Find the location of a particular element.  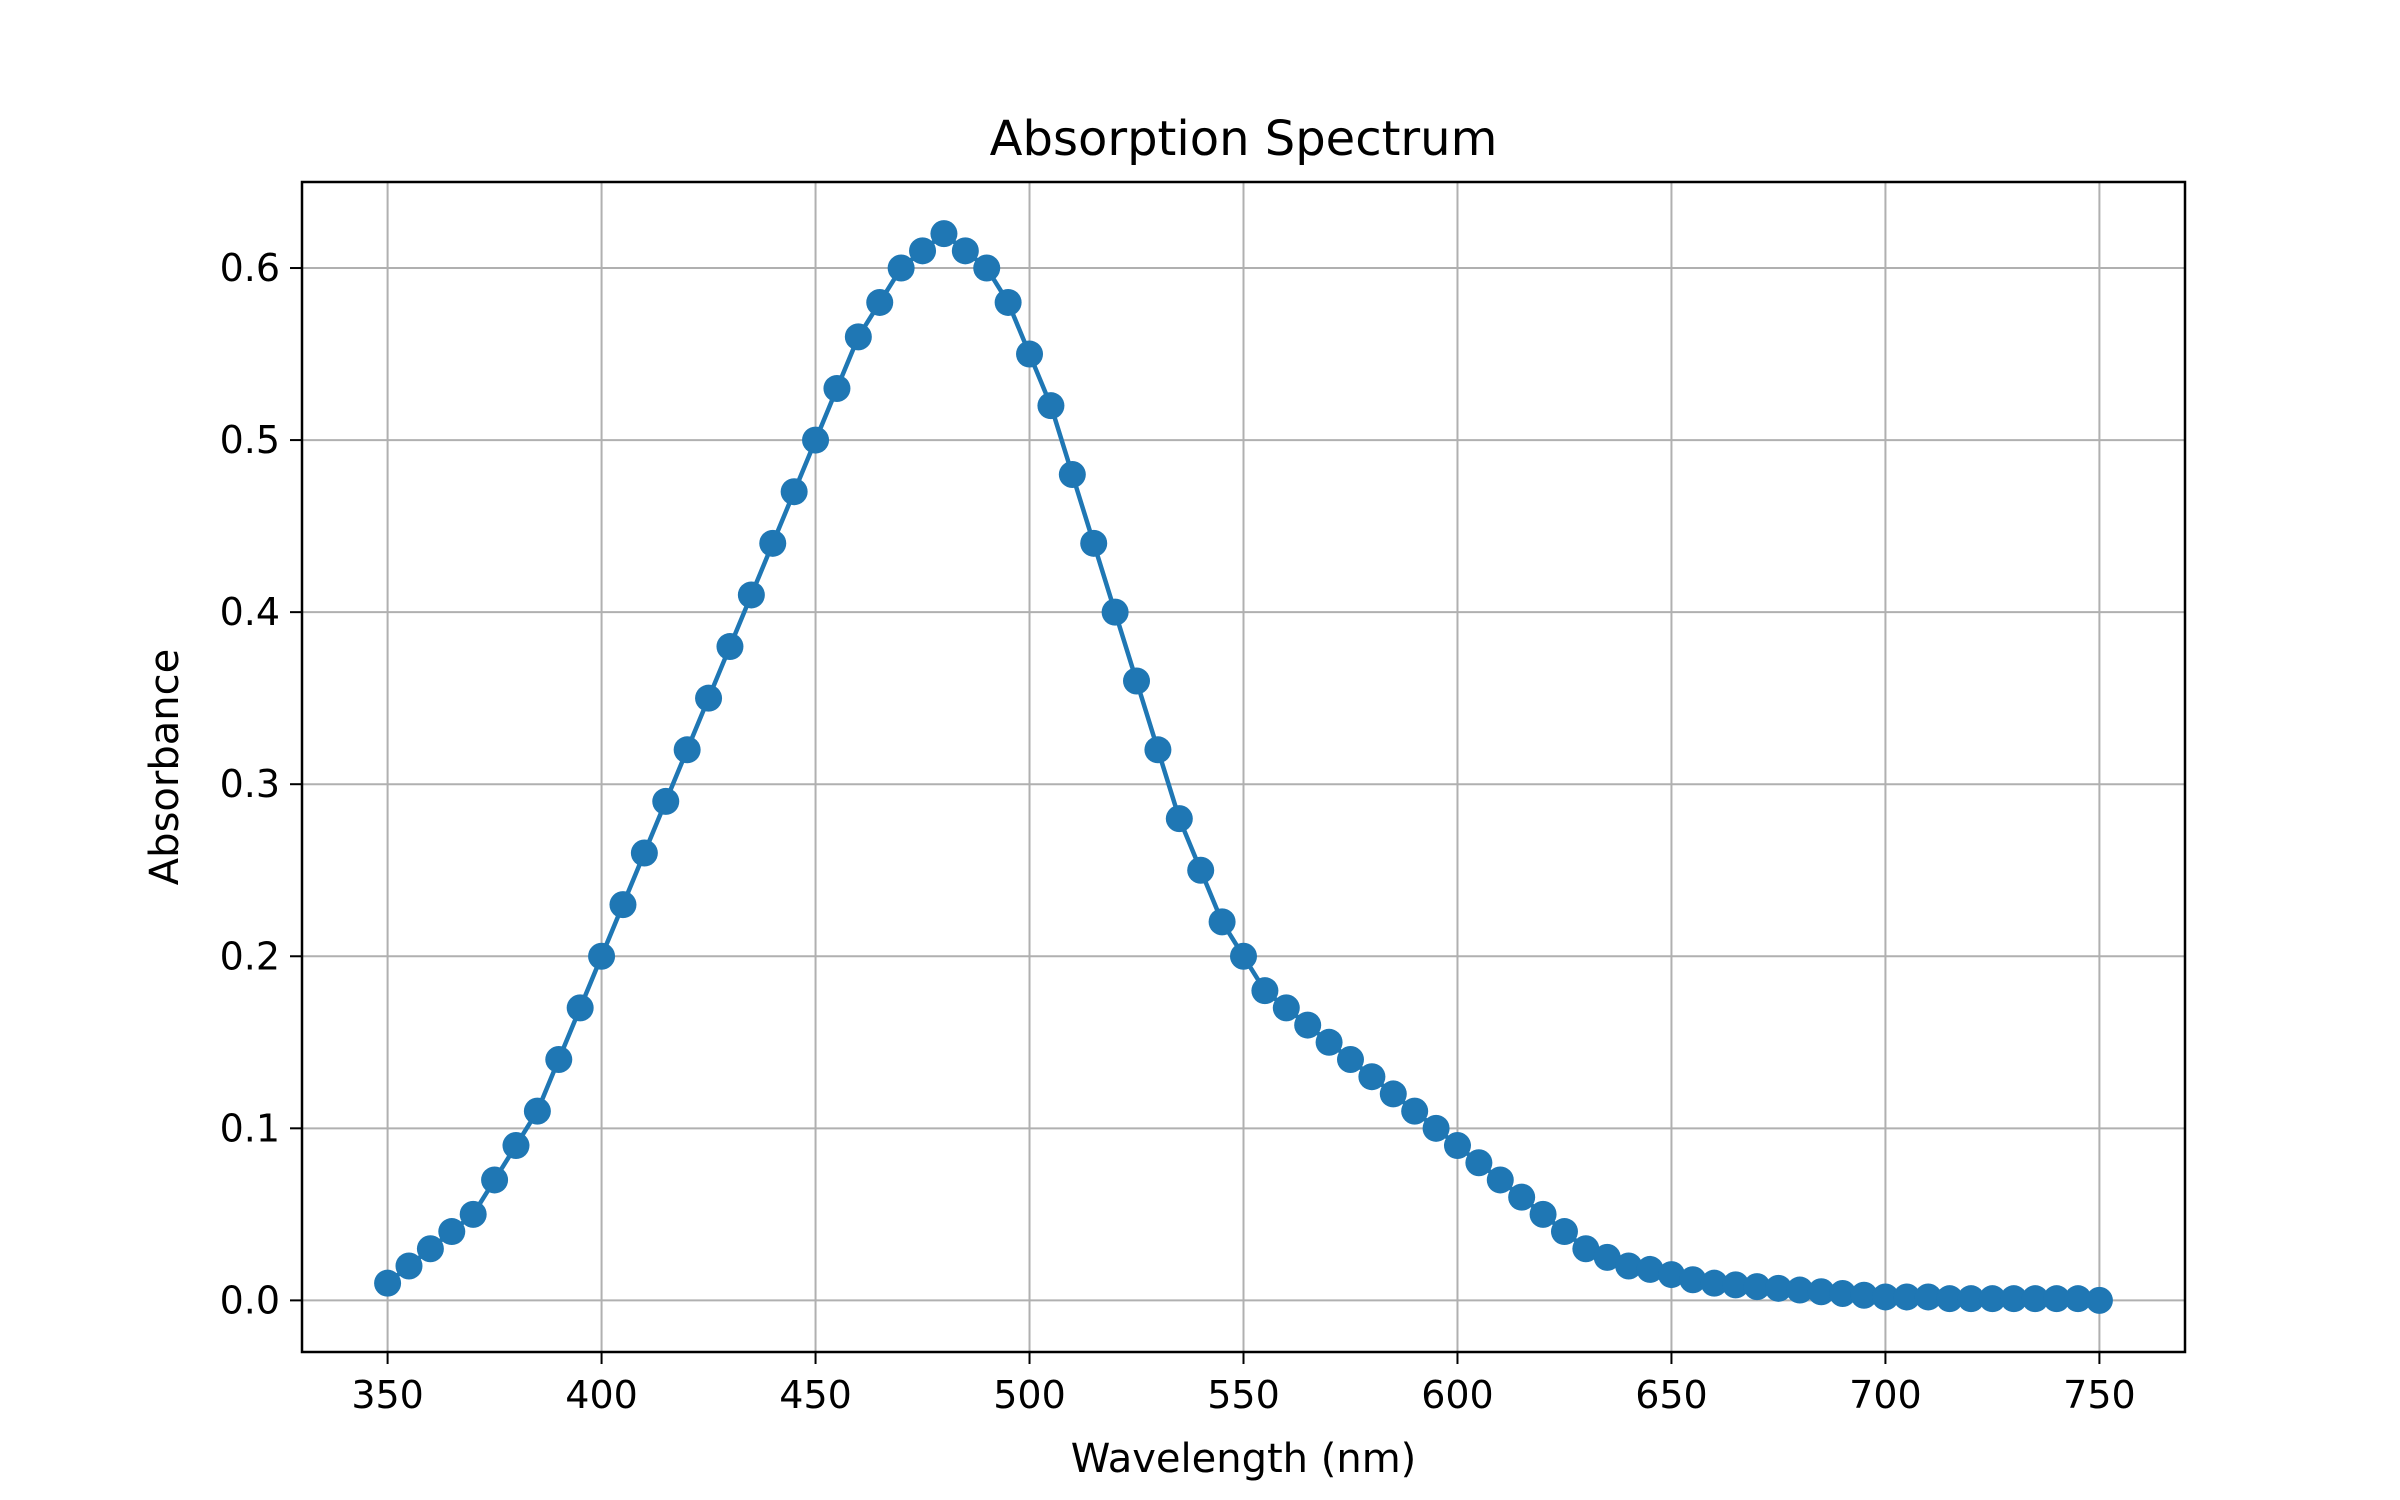

y-tick-label: 0.5 is located at coordinates (250, 440).